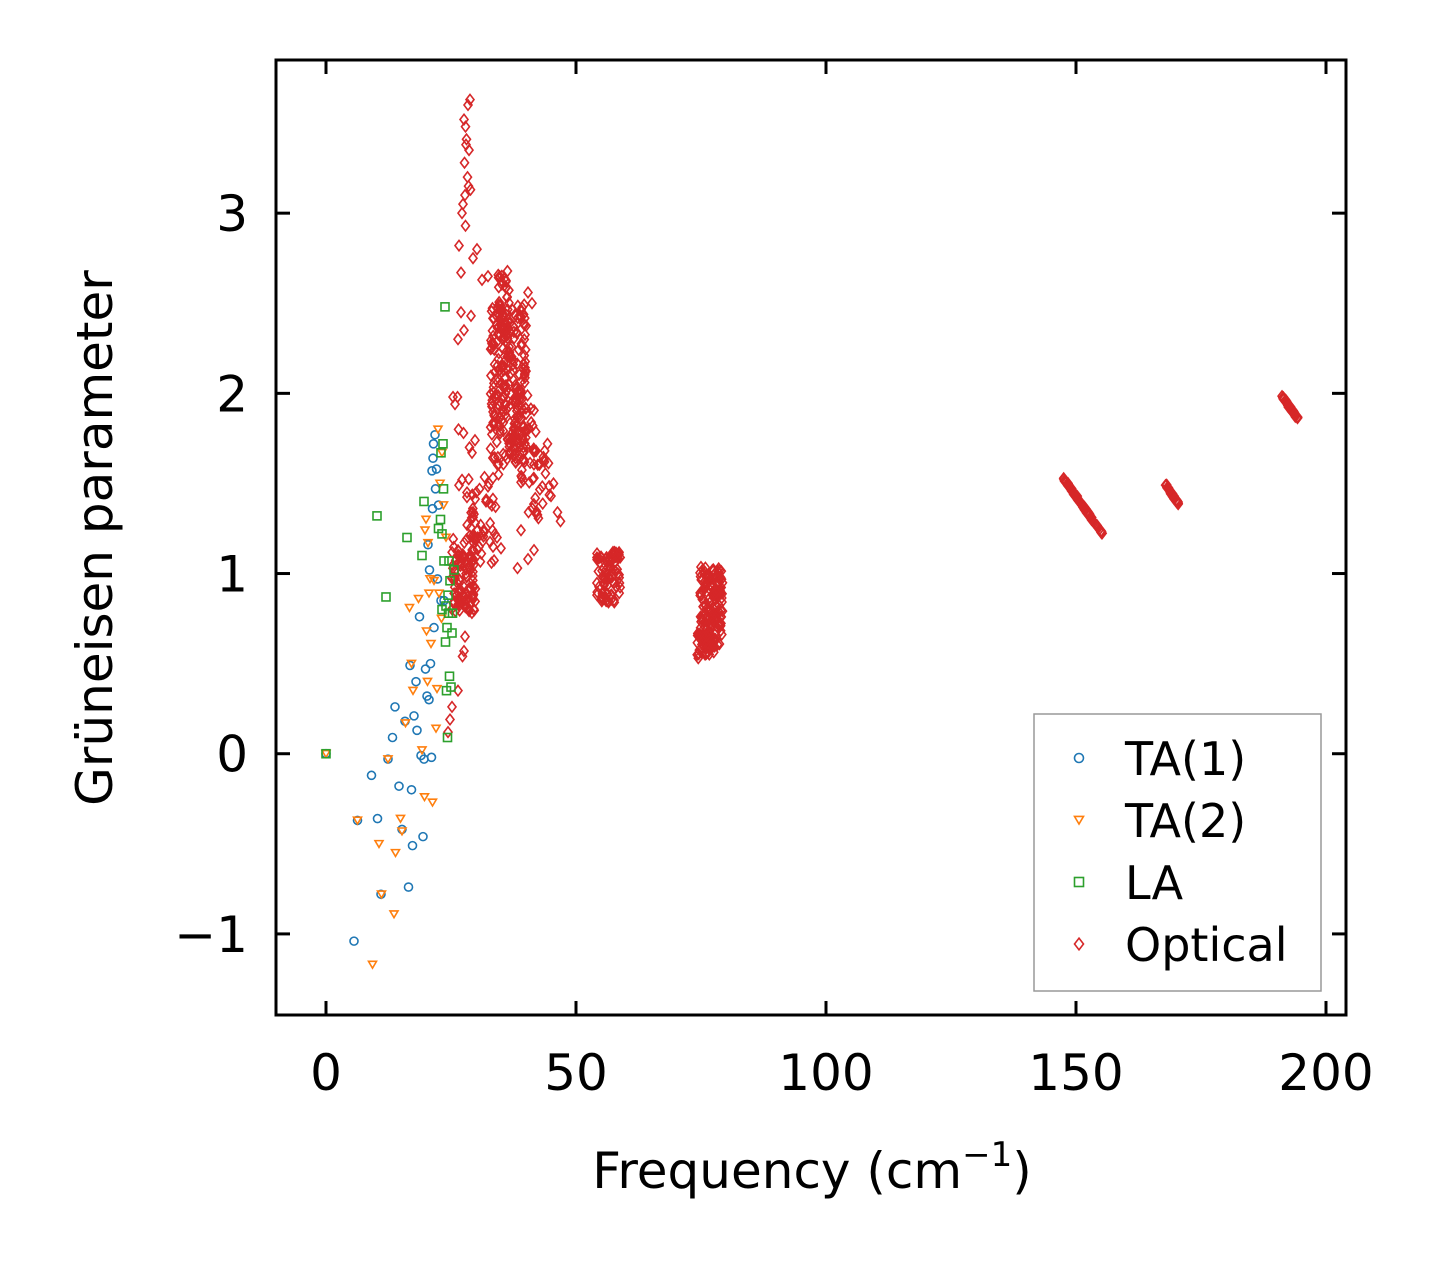 The image size is (1441, 1264). What do you see at coordinates (1159, 759) in the screenshot?
I see `legend-item: TA(1)` at bounding box center [1159, 759].